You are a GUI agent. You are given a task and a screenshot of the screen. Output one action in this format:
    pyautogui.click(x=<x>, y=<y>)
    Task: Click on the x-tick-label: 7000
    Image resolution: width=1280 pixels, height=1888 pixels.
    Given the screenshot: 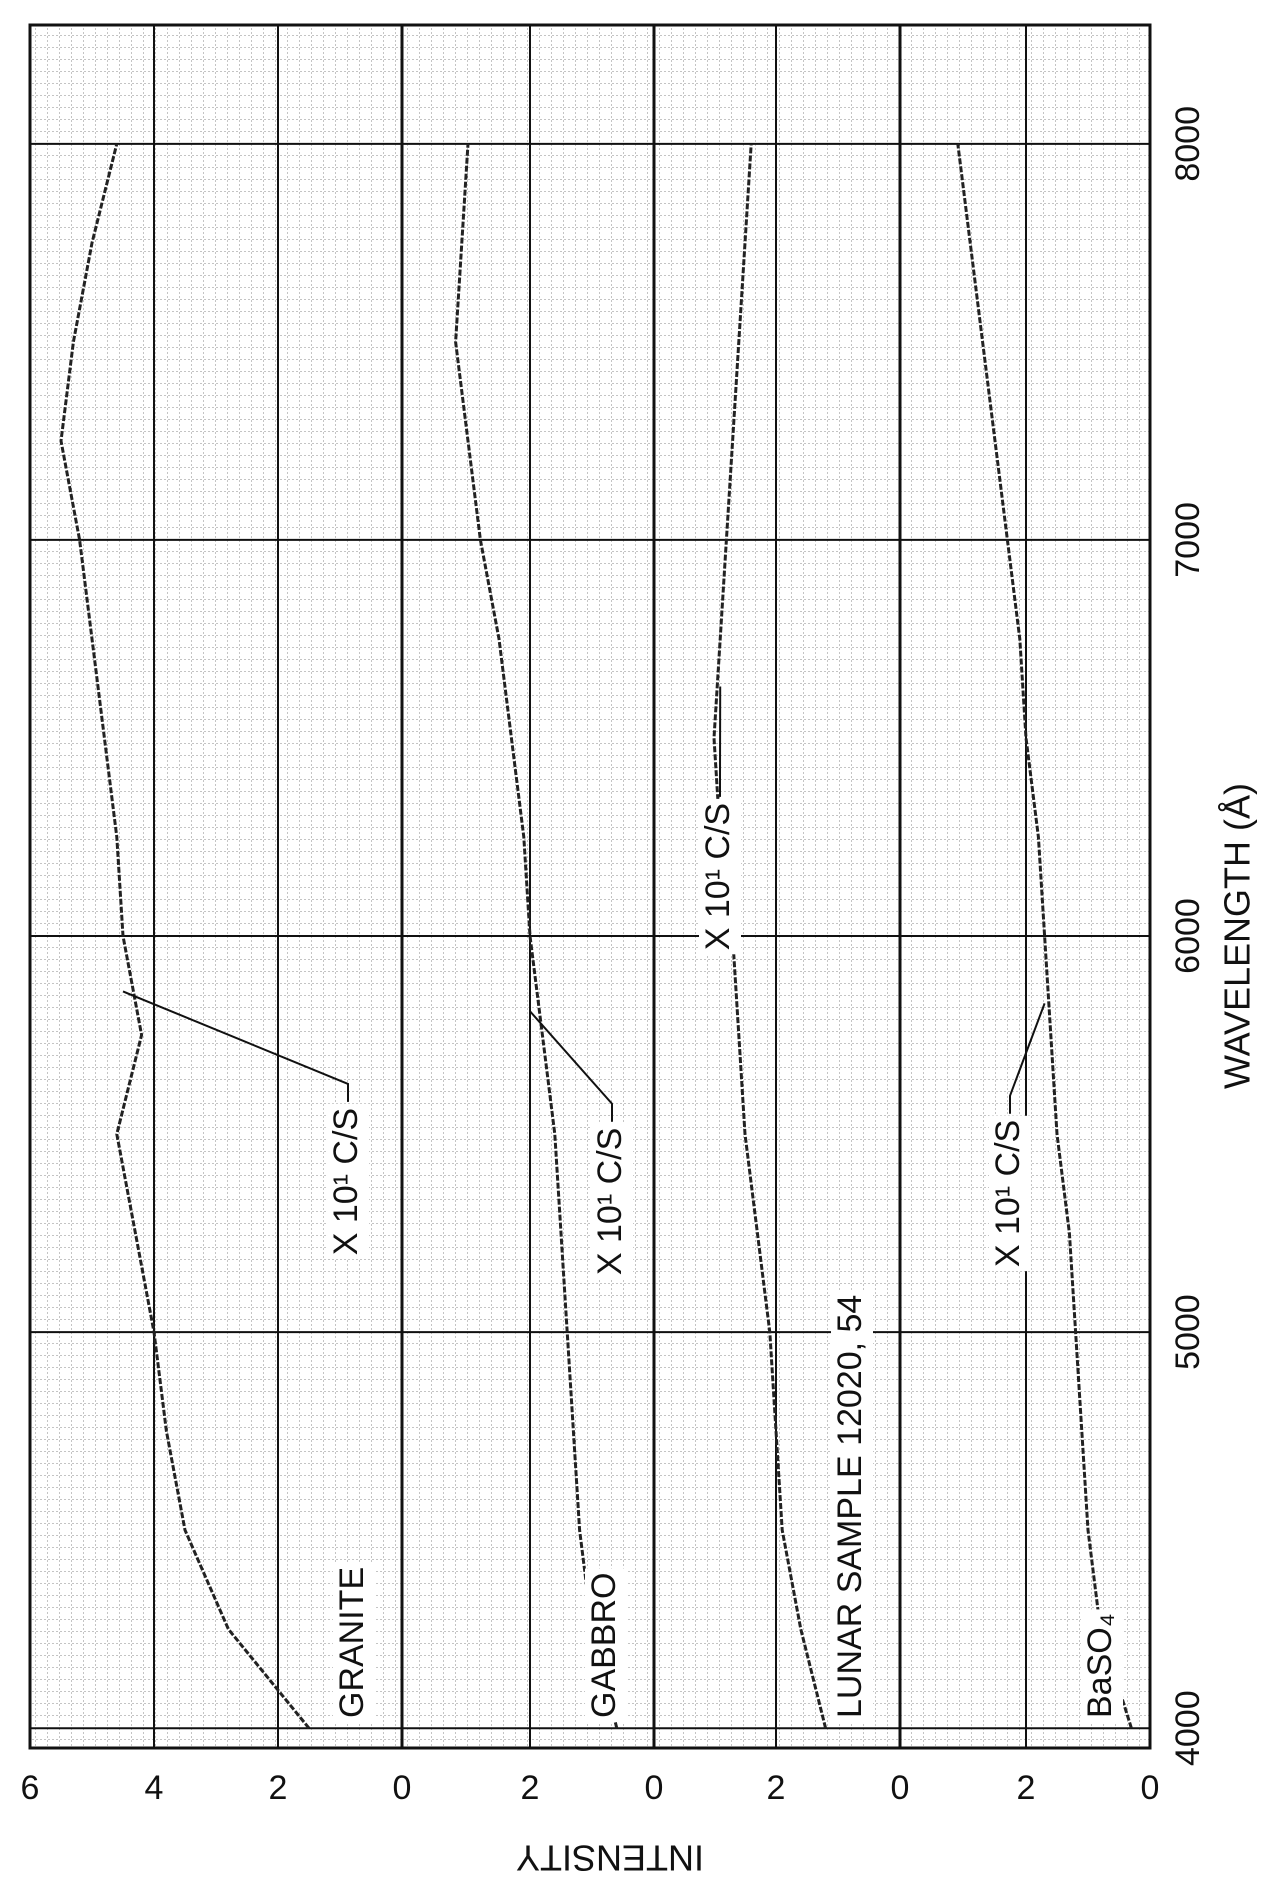 What is the action you would take?
    pyautogui.click(x=1188, y=540)
    